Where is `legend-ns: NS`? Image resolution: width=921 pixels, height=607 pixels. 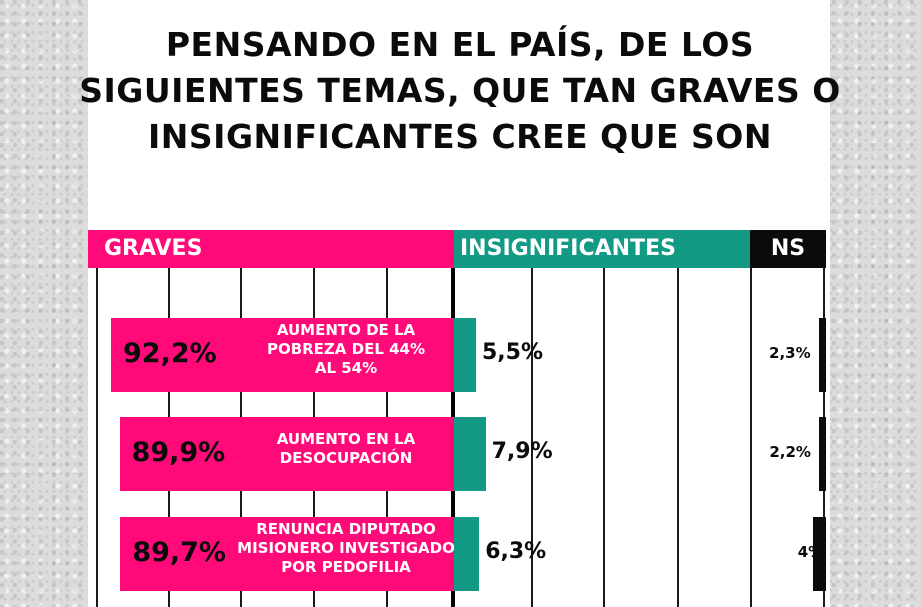 legend-ns: NS is located at coordinates (788, 249).